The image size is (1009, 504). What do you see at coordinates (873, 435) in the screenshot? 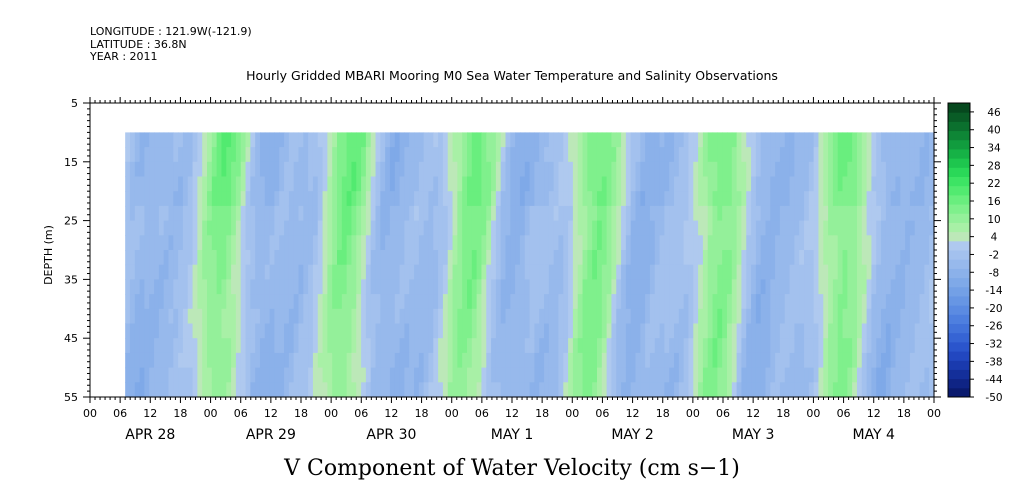
I see `x-day-label: MAY 4` at bounding box center [873, 435].